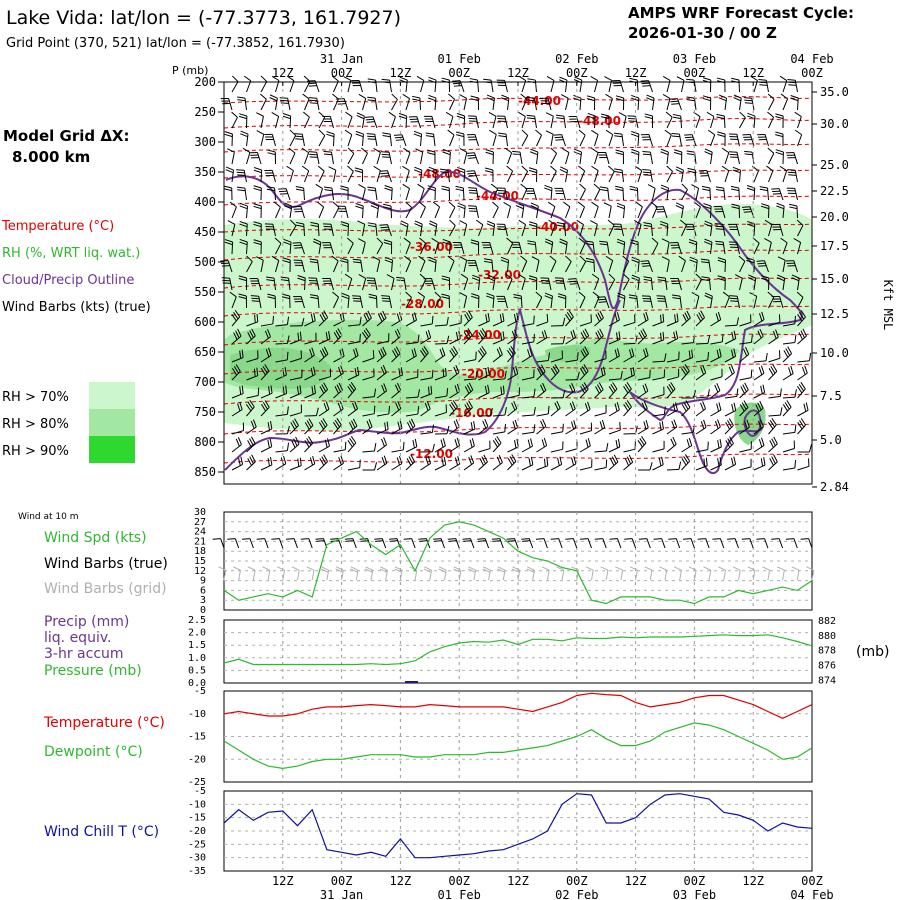 Image resolution: width=900 pixels, height=900 pixels. Describe the element at coordinates (694, 894) in the screenshot. I see `bottom-date-label: 03 Feb` at that location.